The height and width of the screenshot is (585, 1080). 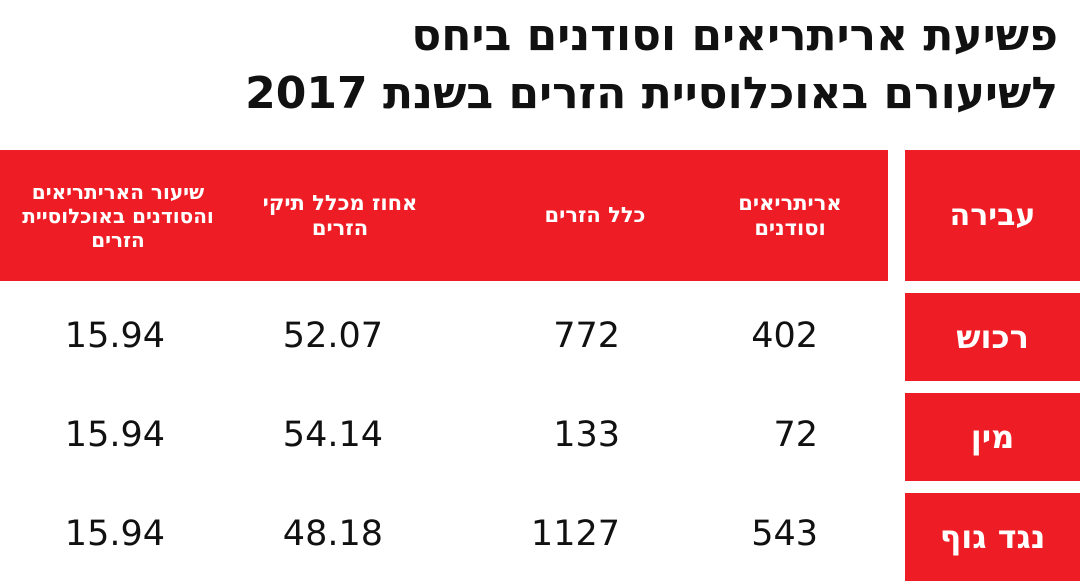 What do you see at coordinates (575, 534) in the screenshot?
I see `cell: 1127` at bounding box center [575, 534].